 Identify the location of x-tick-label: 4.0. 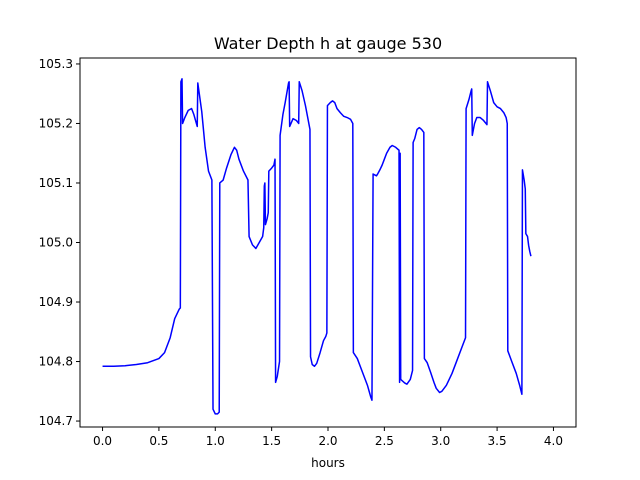
(553, 441).